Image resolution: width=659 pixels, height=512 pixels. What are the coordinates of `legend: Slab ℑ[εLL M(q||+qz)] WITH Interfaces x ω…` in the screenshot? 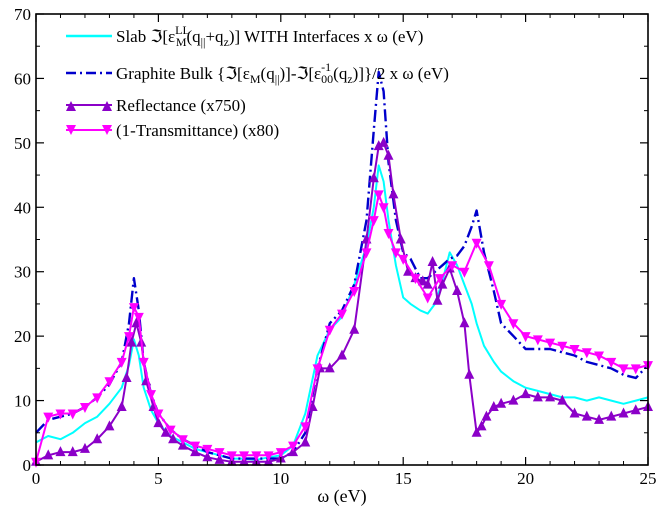 It's located at (257, 81).